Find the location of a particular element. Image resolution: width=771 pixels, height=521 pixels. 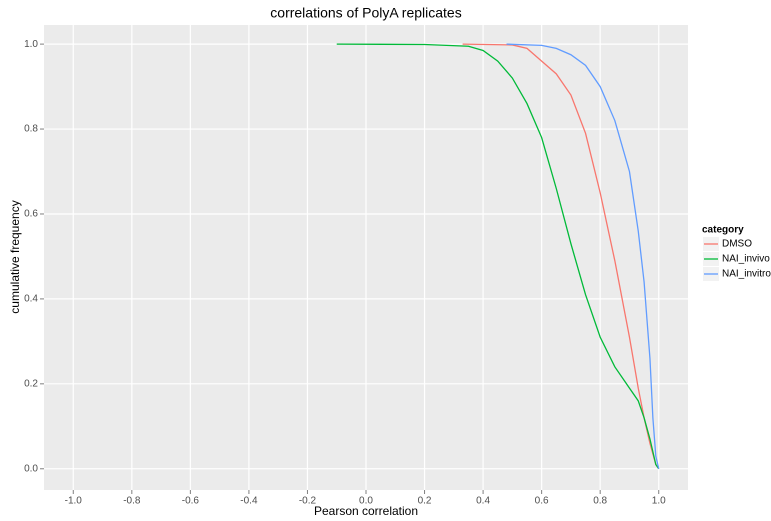

x-tick-label: 0.8 is located at coordinates (600, 501).